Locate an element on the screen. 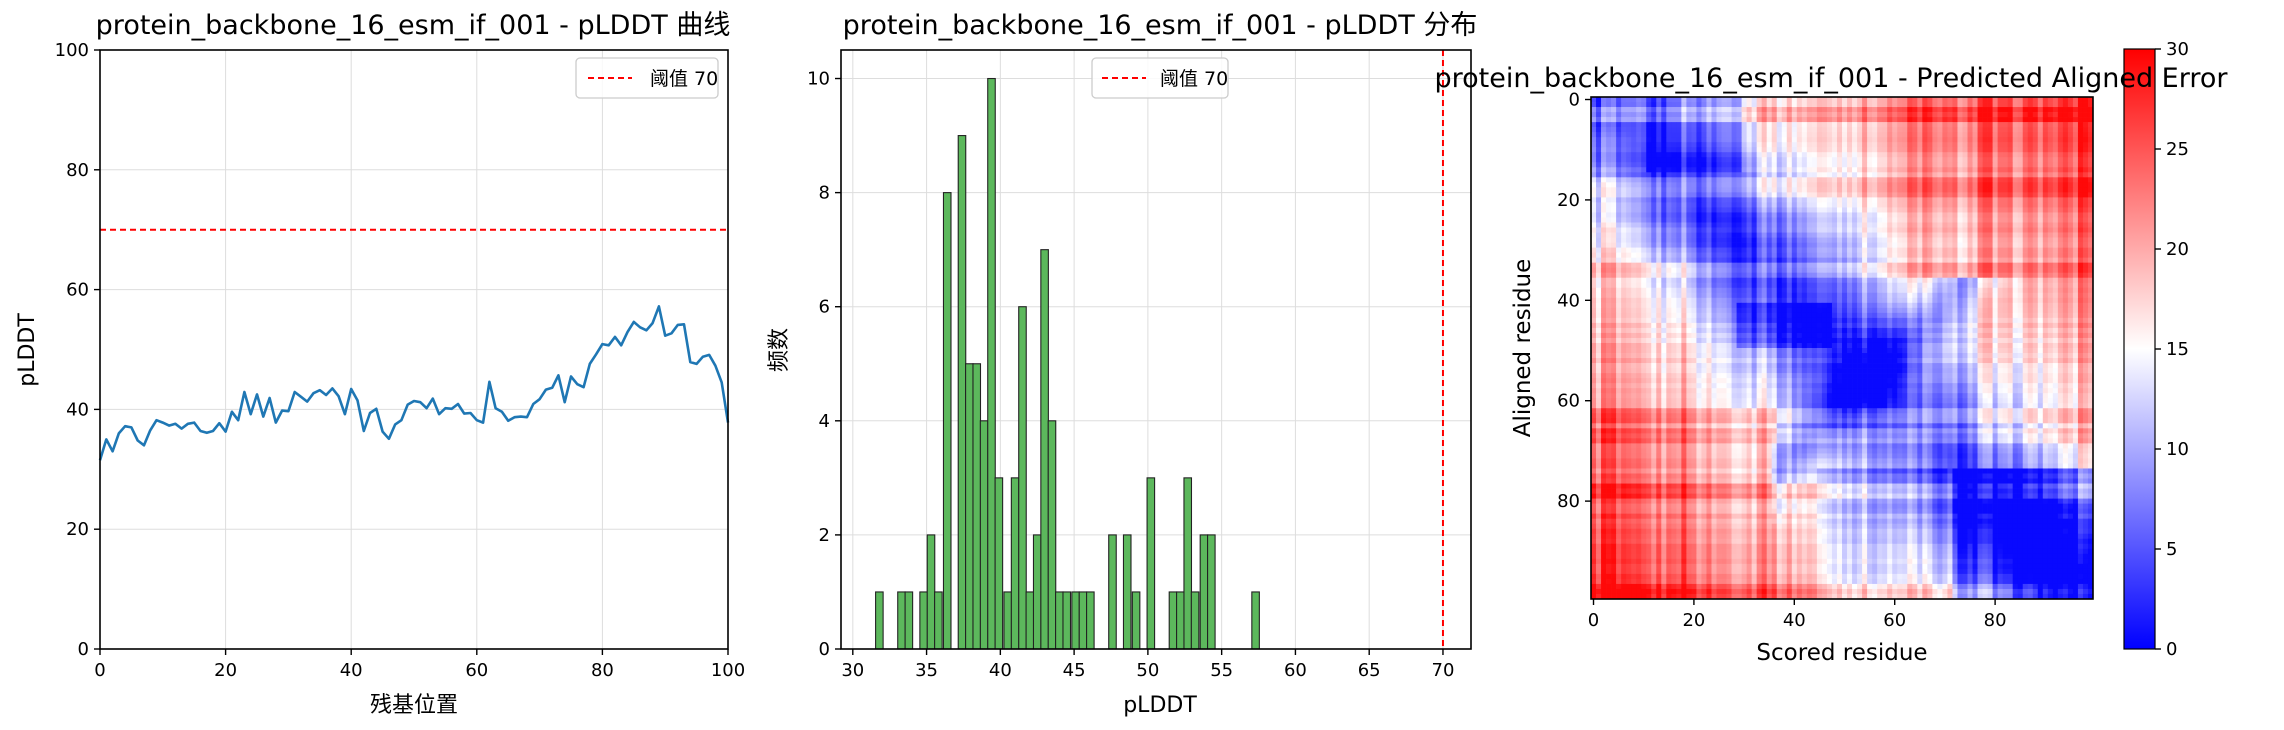 Image resolution: width=2284 pixels, height=730 pixels. line-chart-legend: 阈值 70 is located at coordinates (647, 78).